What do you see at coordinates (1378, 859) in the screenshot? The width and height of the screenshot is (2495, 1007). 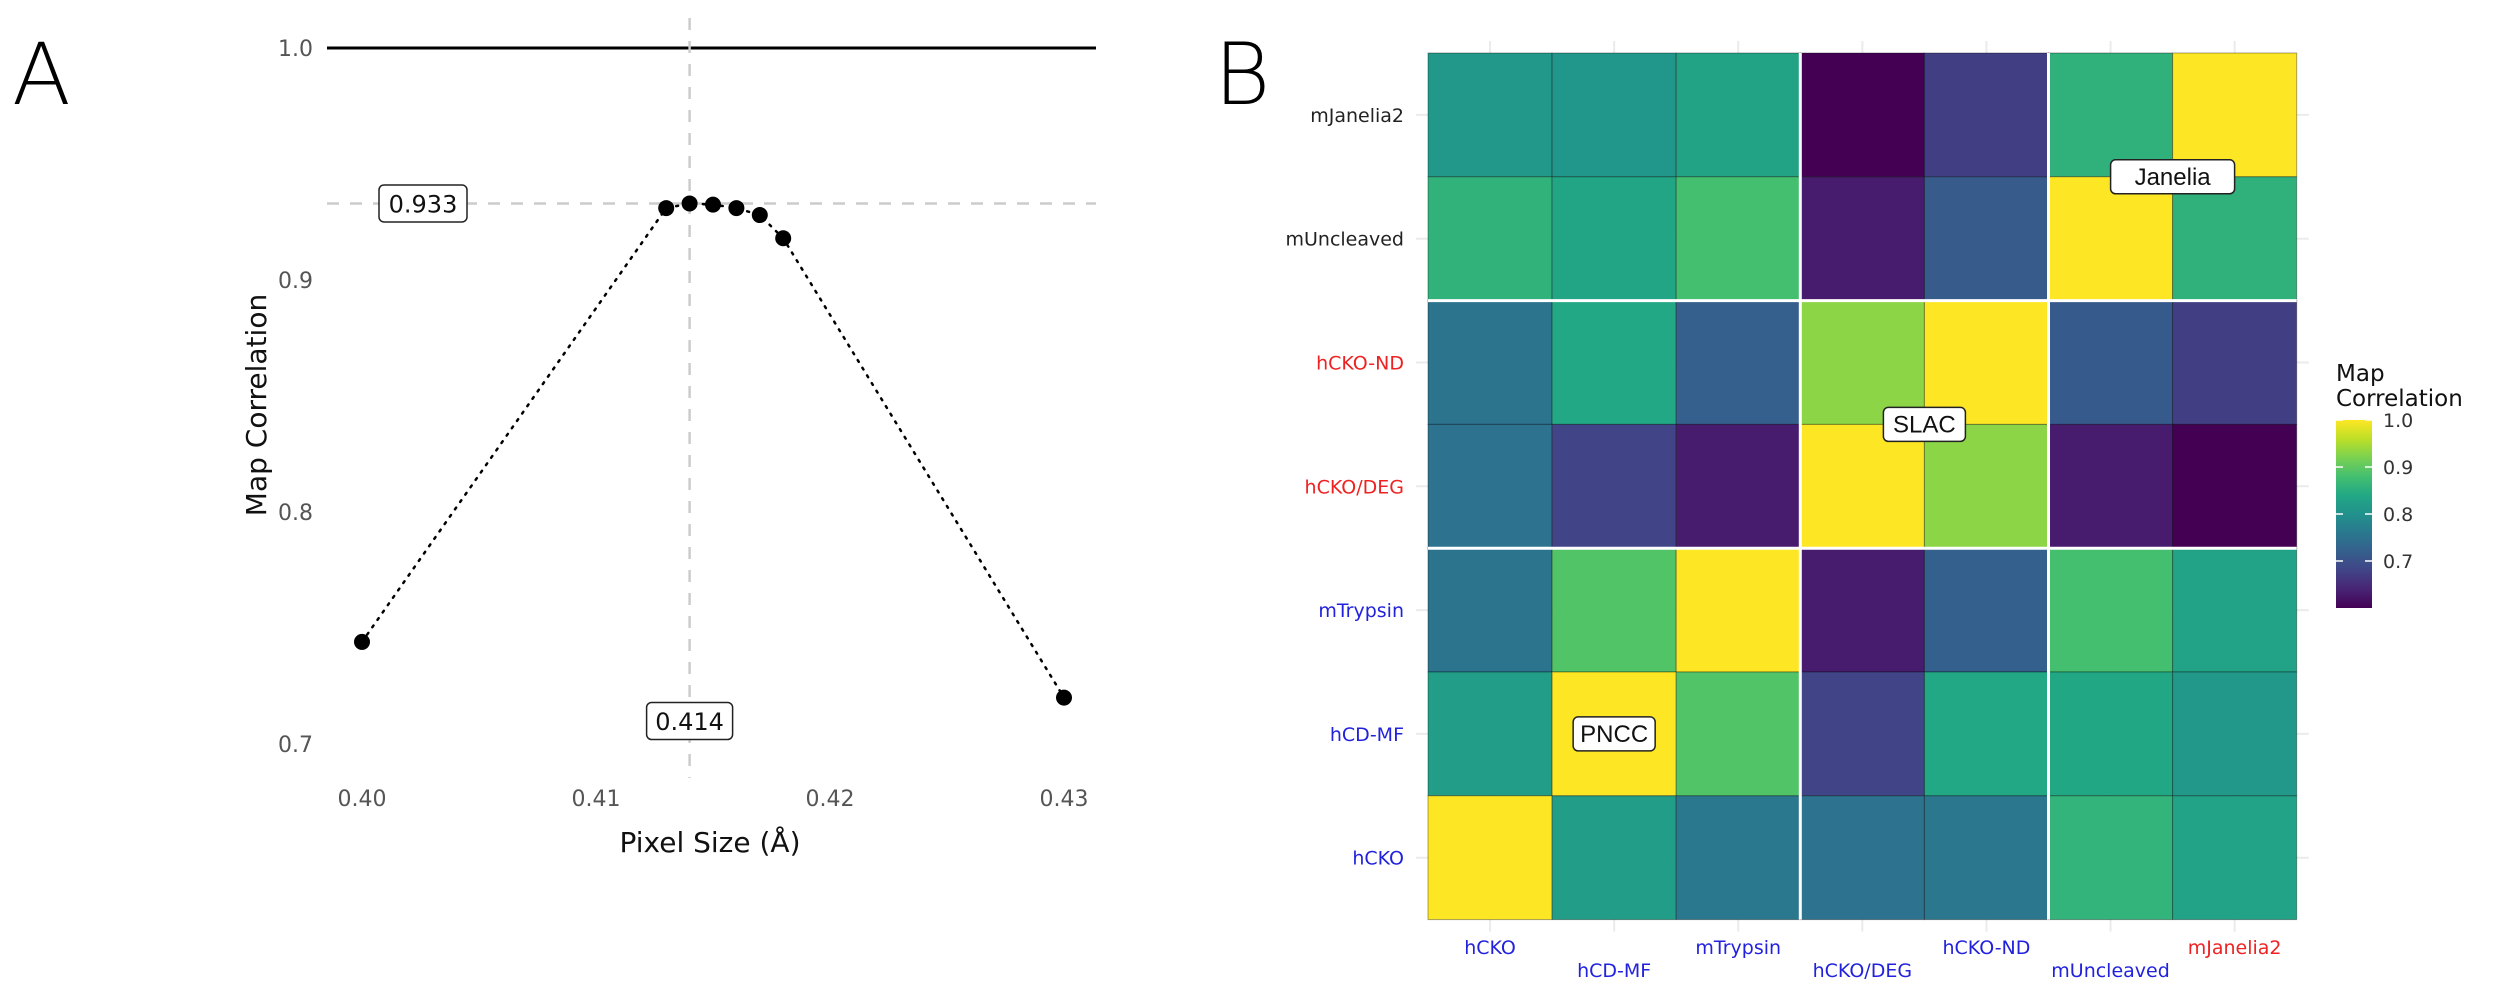 I see `y-category-label: hCKO` at bounding box center [1378, 859].